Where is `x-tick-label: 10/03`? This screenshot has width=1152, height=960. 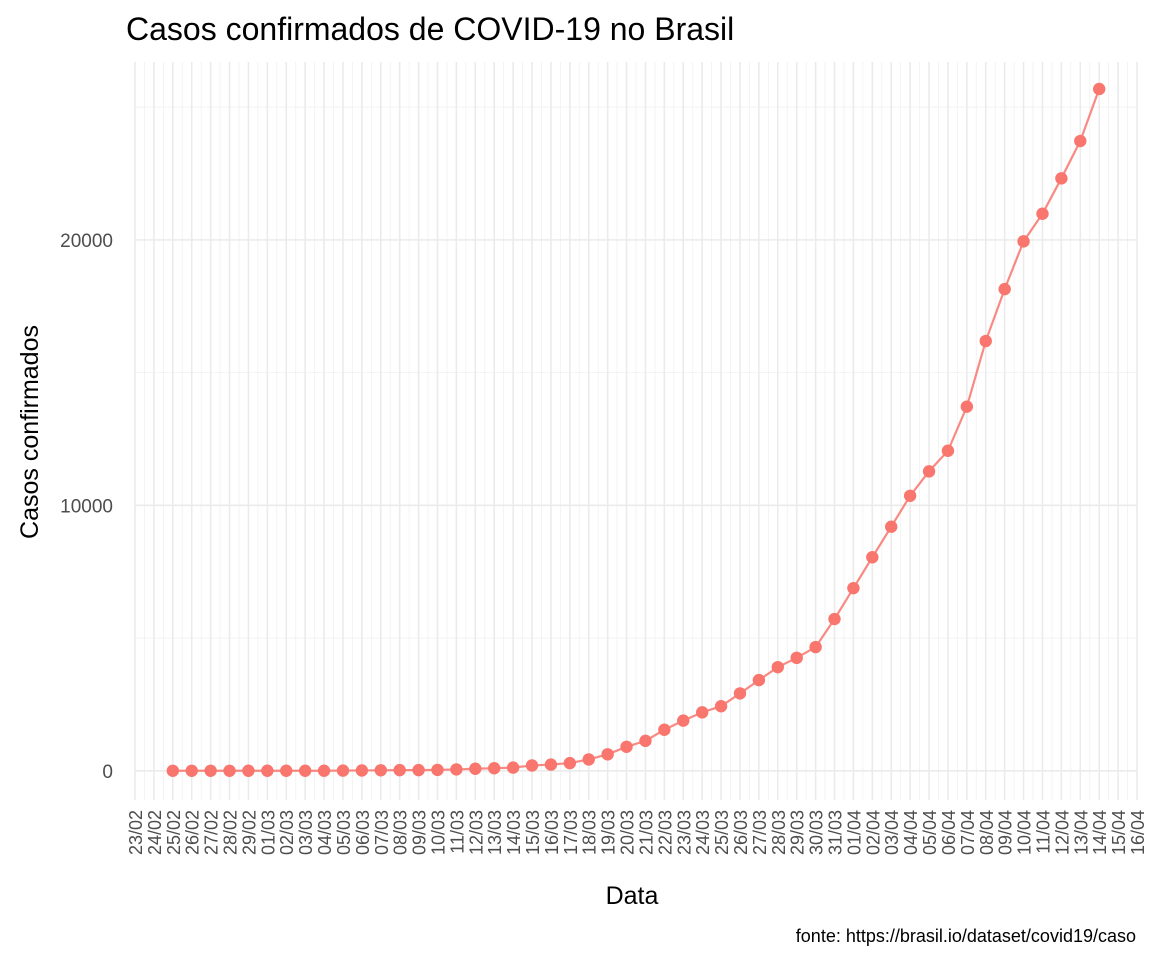 x-tick-label: 10/03 is located at coordinates (438, 832).